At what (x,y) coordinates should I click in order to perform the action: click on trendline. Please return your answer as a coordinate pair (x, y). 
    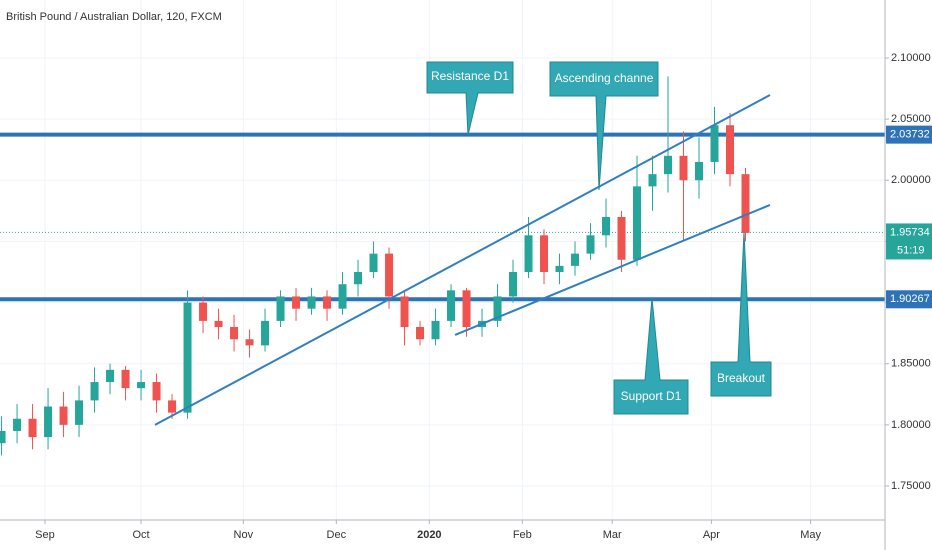
    Looking at the image, I should click on (612, 270).